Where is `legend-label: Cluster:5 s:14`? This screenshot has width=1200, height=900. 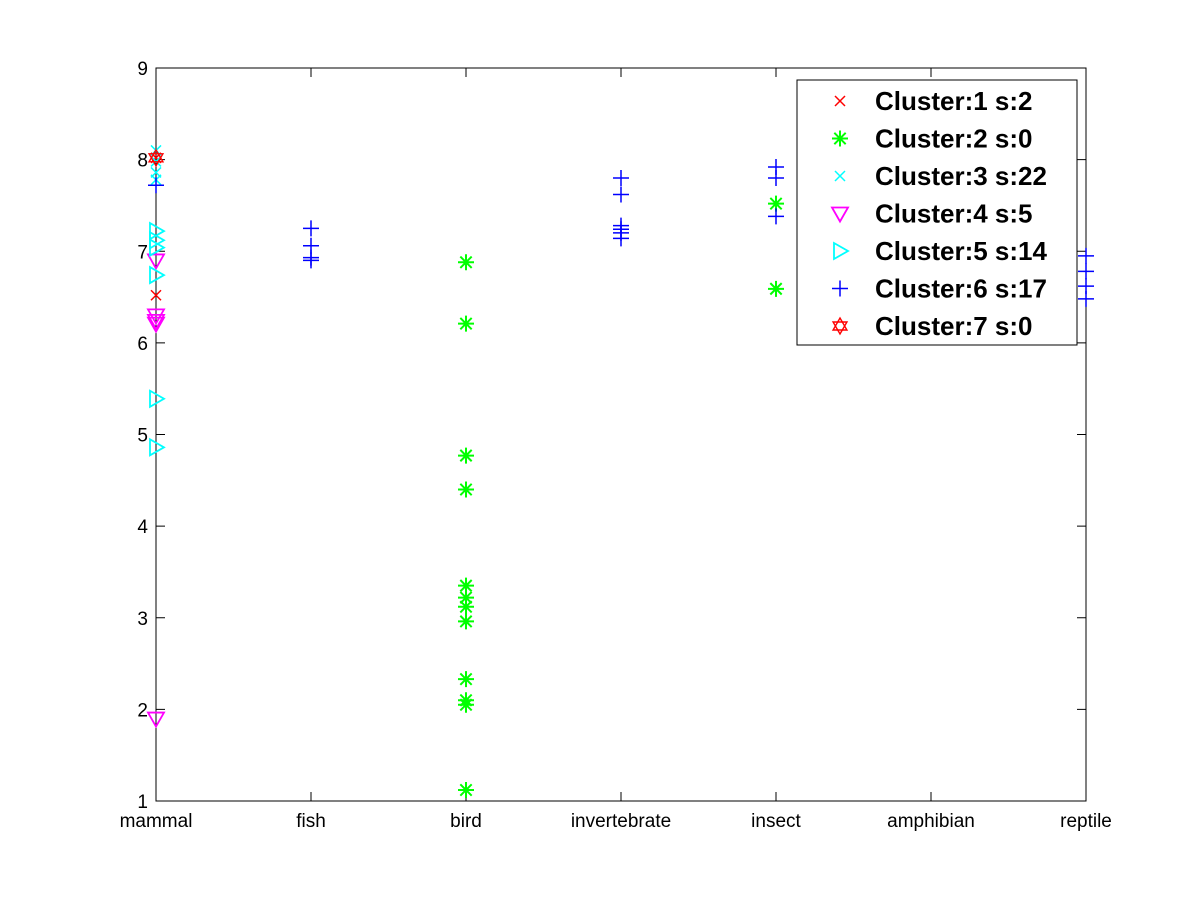 legend-label: Cluster:5 s:14 is located at coordinates (961, 251).